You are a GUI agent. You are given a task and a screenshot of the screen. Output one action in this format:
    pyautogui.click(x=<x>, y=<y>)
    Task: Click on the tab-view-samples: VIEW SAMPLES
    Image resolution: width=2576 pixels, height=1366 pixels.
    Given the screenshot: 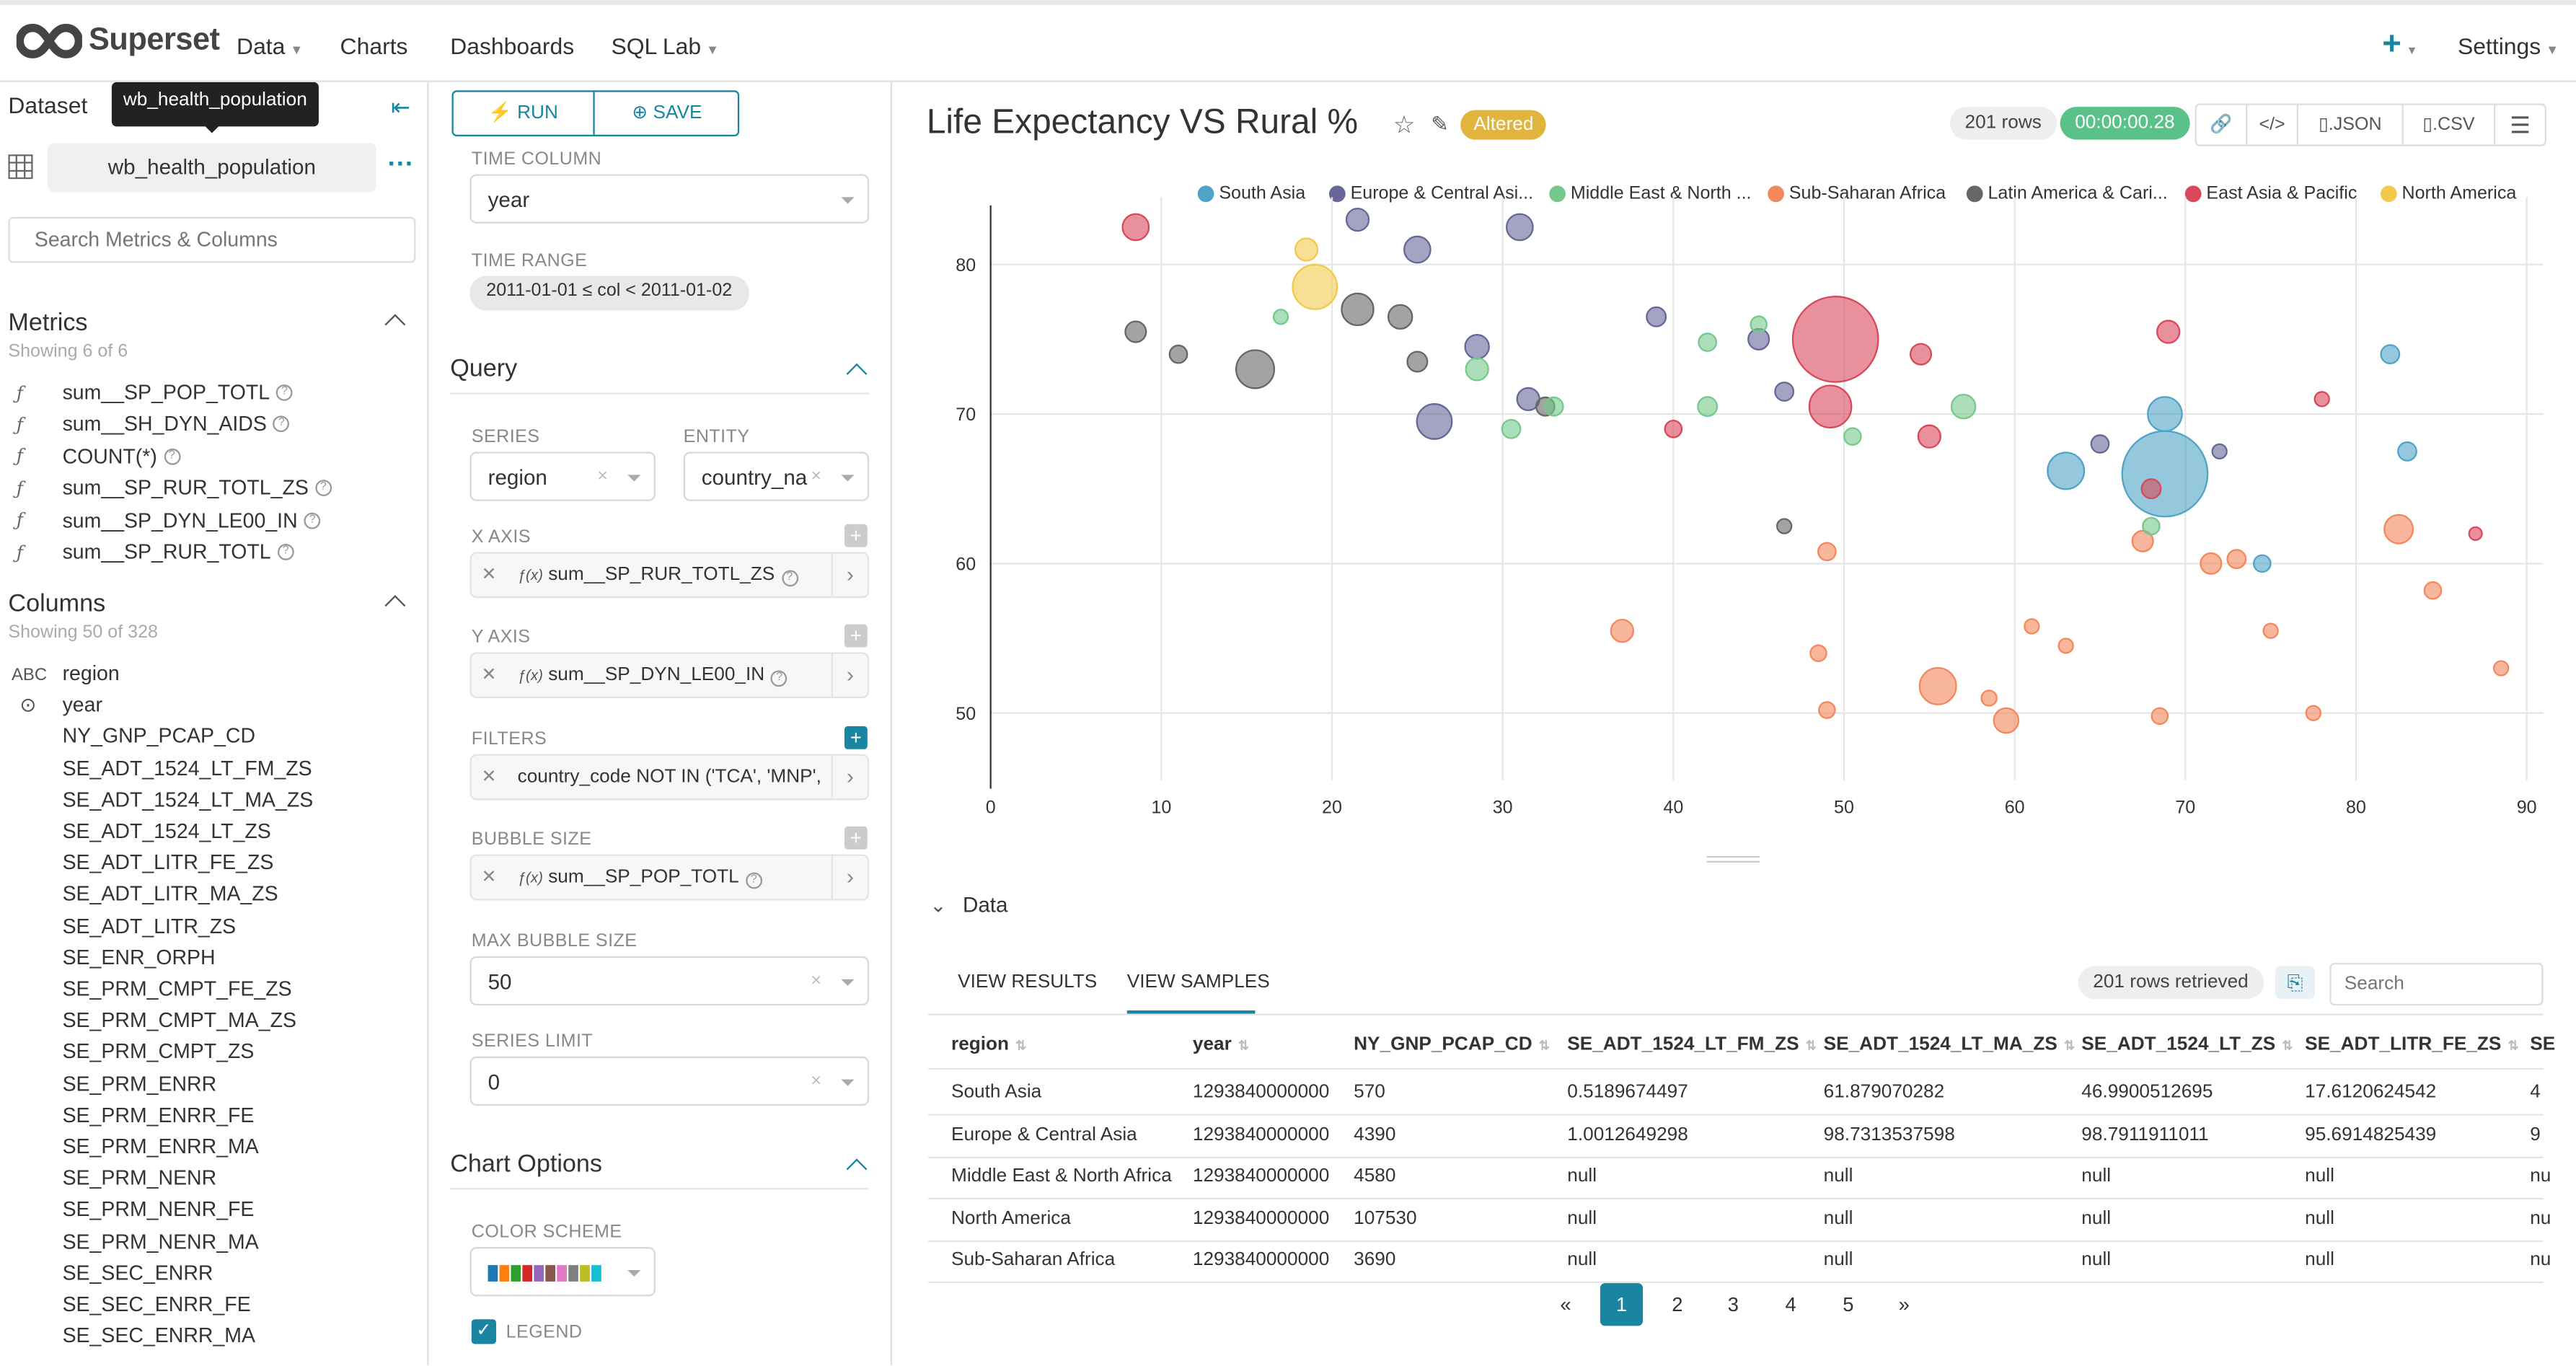 What is the action you would take?
    pyautogui.click(x=1198, y=982)
    